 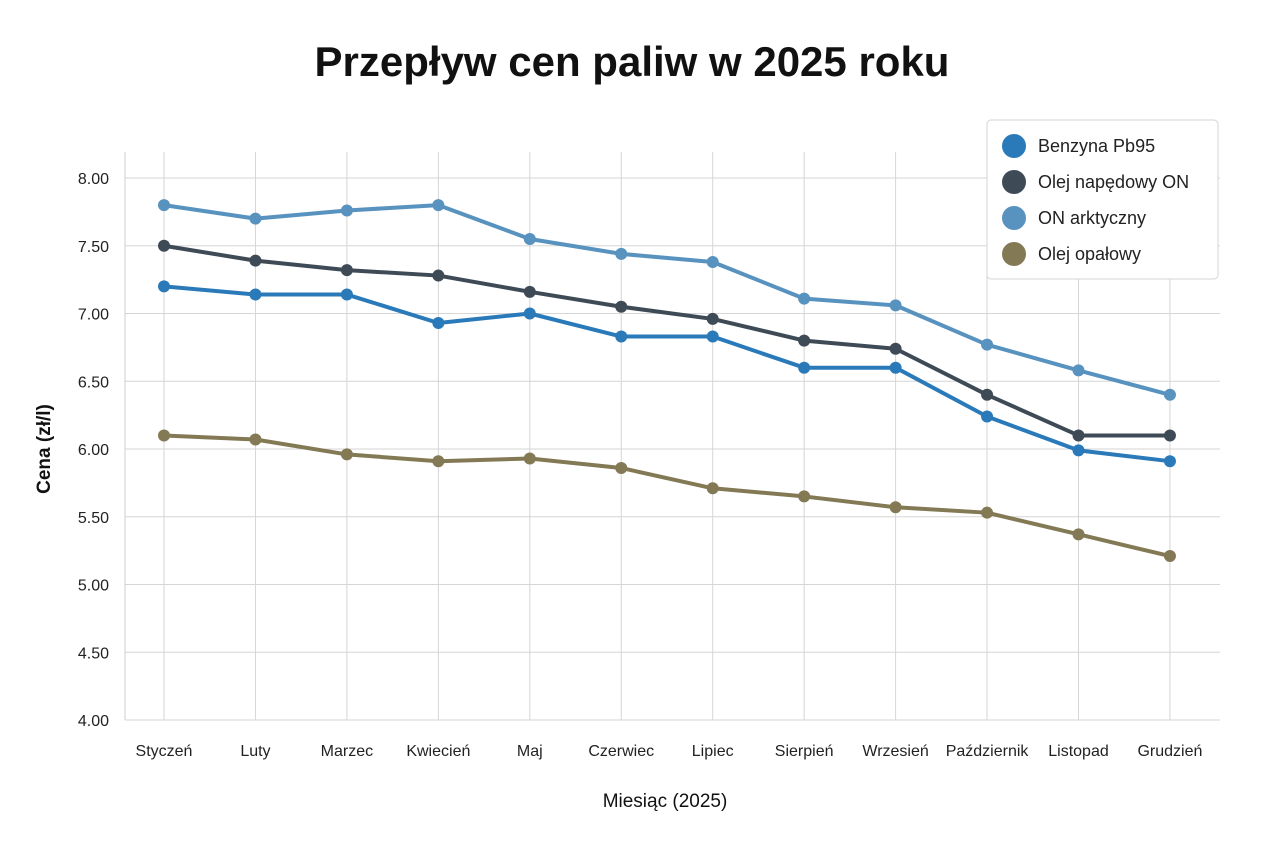 I want to click on x-tick-label: Październik, so click(x=988, y=751).